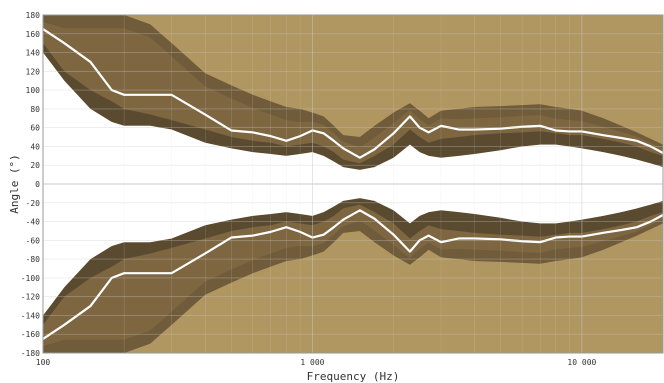 This screenshot has width=664, height=383. Describe the element at coordinates (35, 109) in the screenshot. I see `y-tick-label: 80` at that location.